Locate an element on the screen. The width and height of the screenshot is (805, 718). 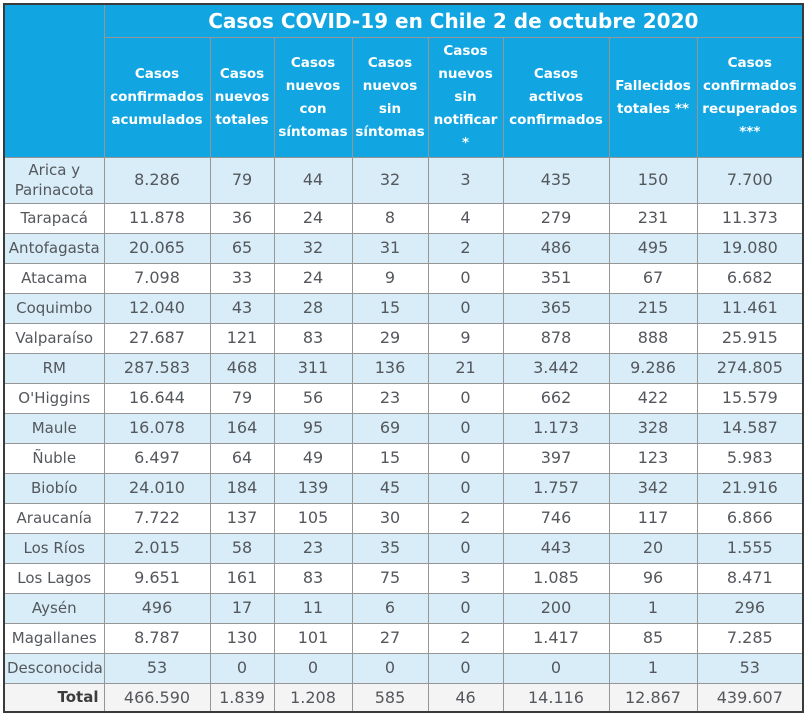
value-cell: 29 is located at coordinates (390, 338).